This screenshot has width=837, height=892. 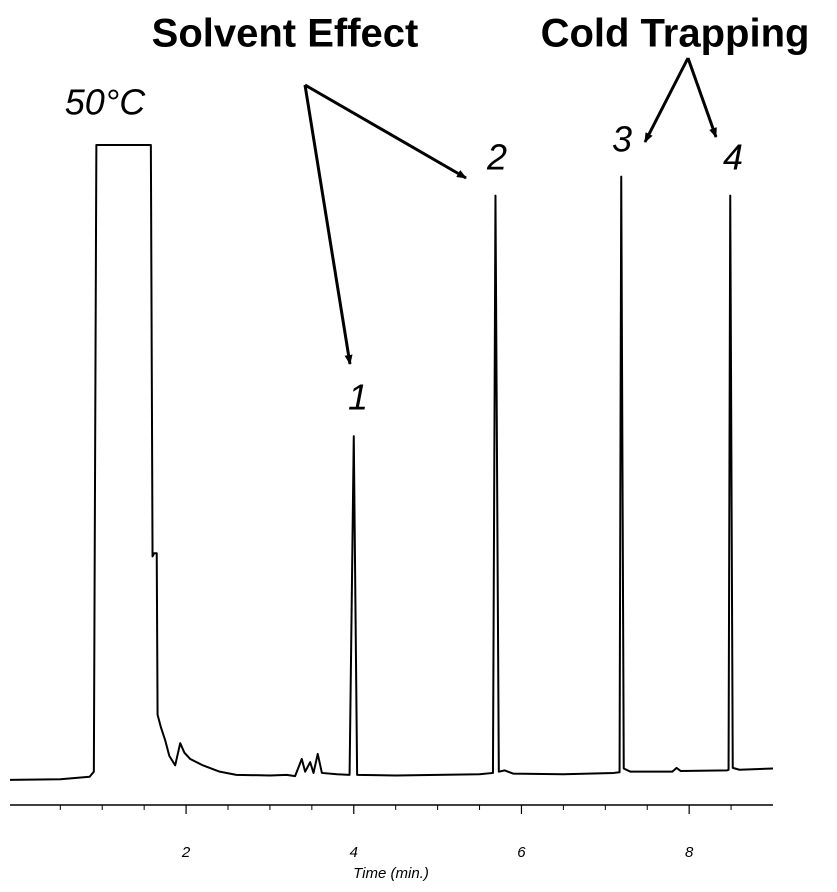 I want to click on annotation: Cold Trapping, so click(x=675, y=34).